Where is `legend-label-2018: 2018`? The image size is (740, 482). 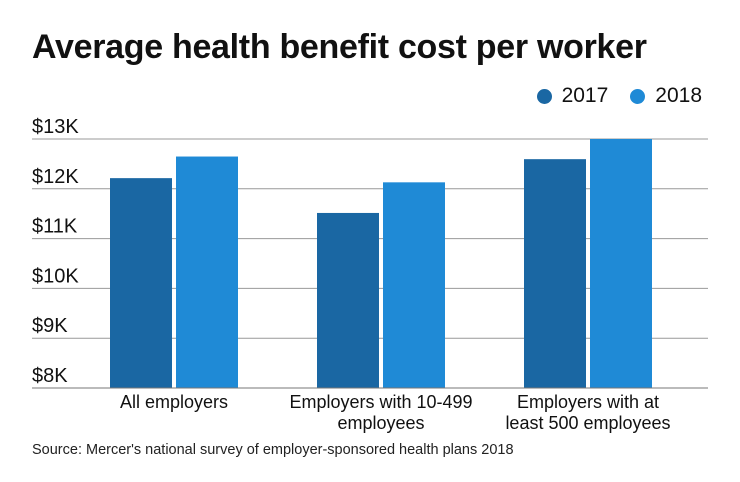
legend-label-2018: 2018 is located at coordinates (678, 95).